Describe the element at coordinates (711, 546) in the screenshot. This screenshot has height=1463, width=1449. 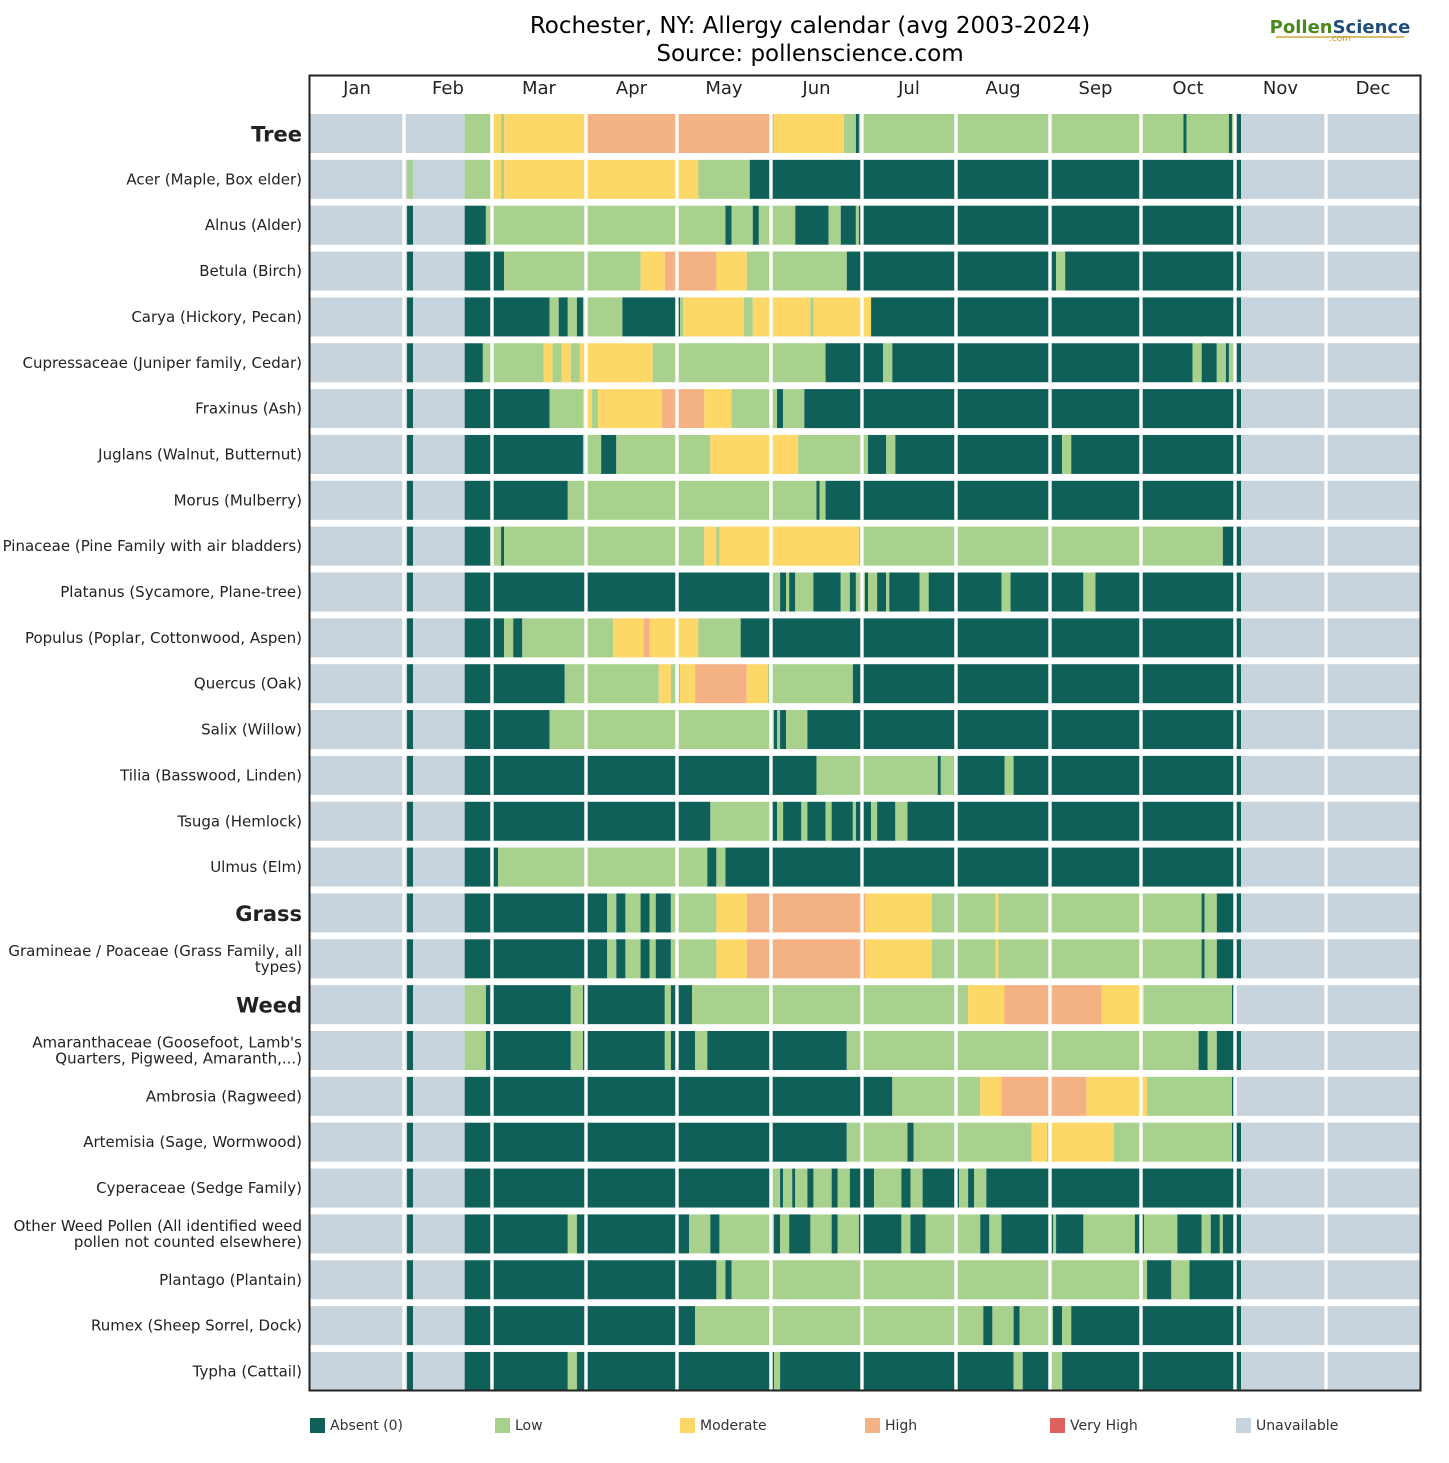
I see `calendar-row: Pinaceae (Pine Family with air bladders)` at that location.